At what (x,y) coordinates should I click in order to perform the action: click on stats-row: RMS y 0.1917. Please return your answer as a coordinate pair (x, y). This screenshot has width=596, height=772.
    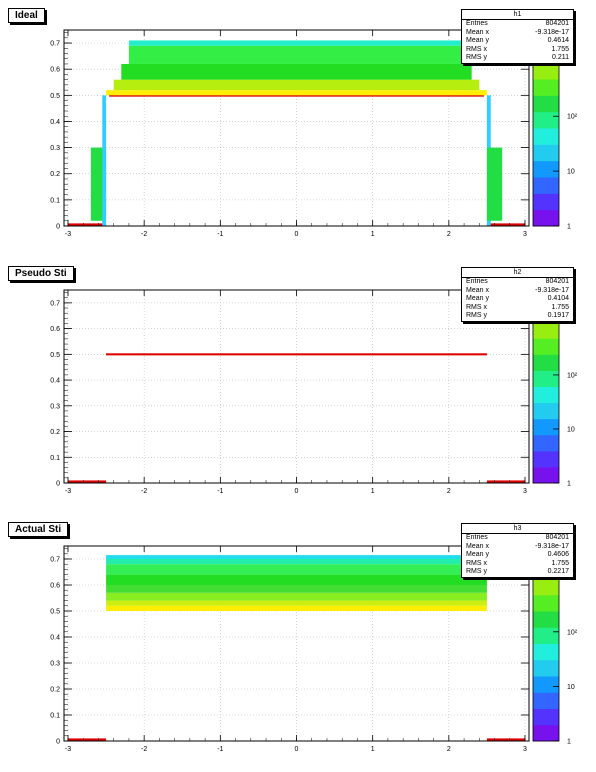
    Looking at the image, I should click on (517, 316).